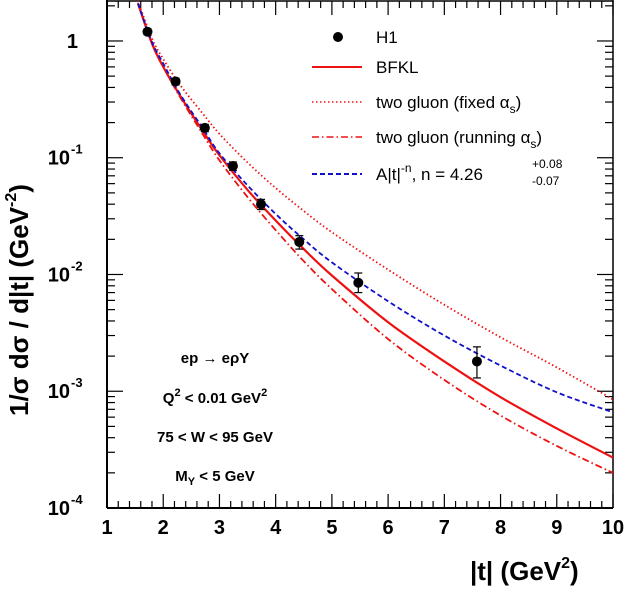 This screenshot has height=598, width=628. I want to click on annotation-w-range: 75 < W < 95 GeV, so click(215, 437).